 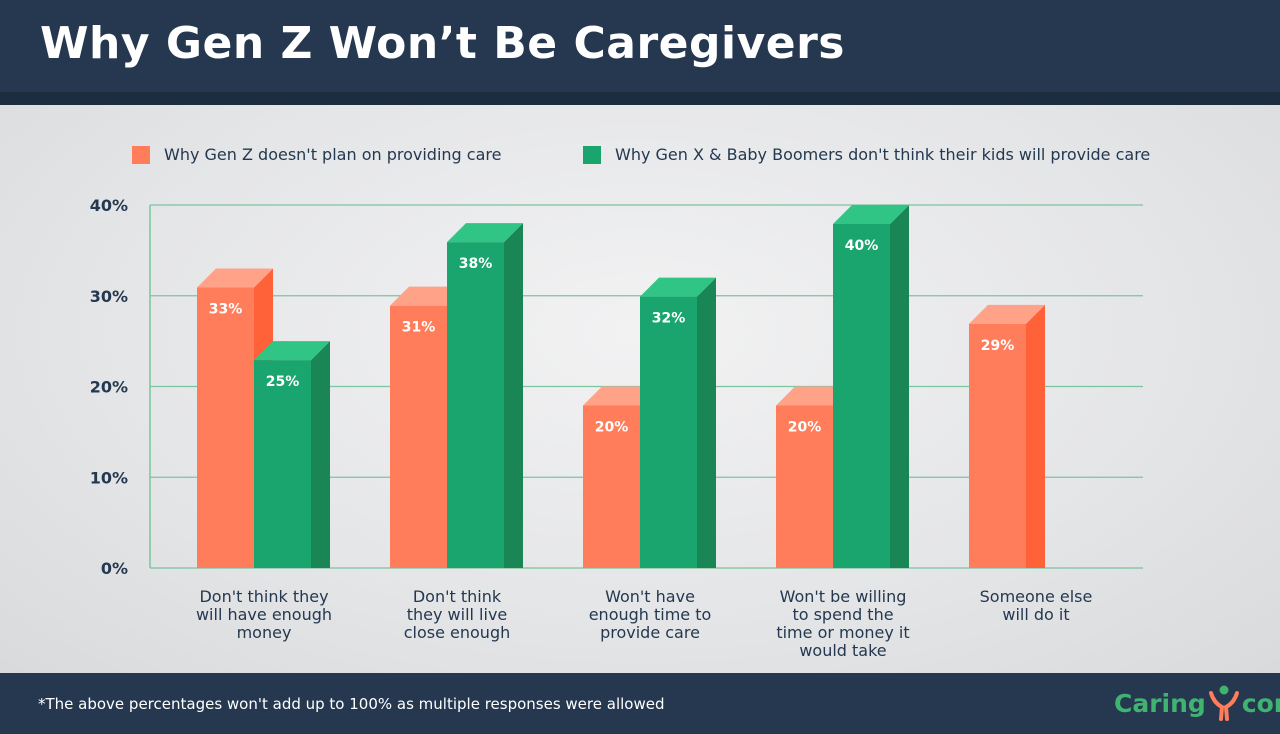 I want to click on x-tick-label: Don't think, so click(x=457, y=596).